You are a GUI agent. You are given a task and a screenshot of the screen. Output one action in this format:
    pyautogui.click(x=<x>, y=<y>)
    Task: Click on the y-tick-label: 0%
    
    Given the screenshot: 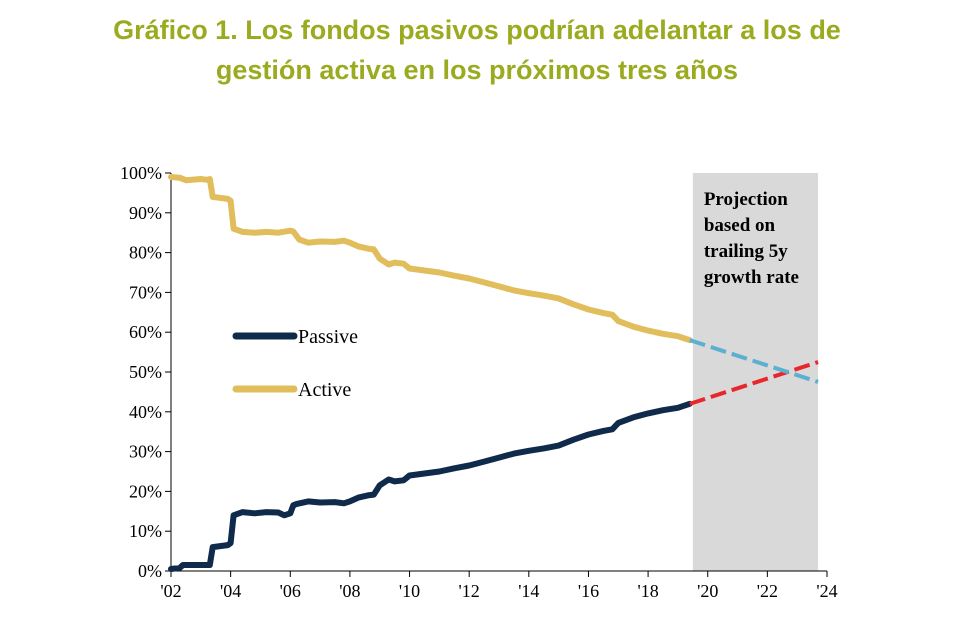 What is the action you would take?
    pyautogui.click(x=150, y=571)
    